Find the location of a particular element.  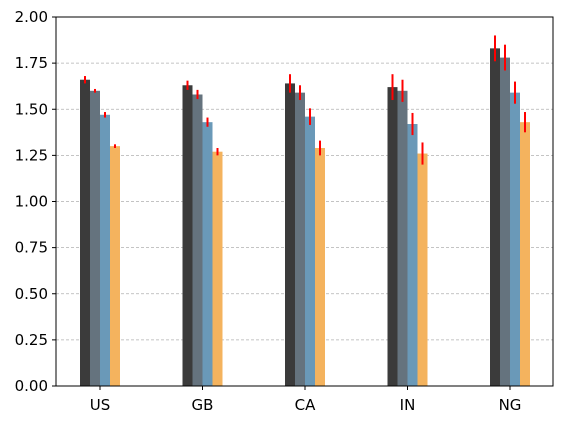

x-tick-label-ng: NG is located at coordinates (510, 405).